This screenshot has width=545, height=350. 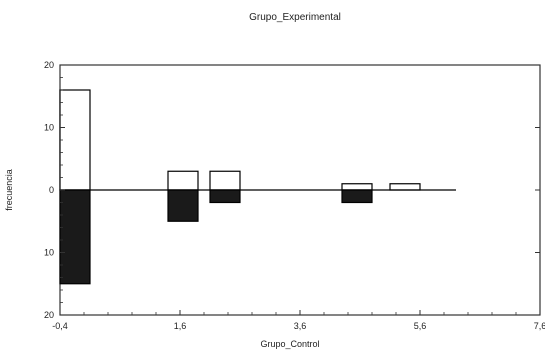 What do you see at coordinates (420, 326) in the screenshot?
I see `x-tick-label: 5,6` at bounding box center [420, 326].